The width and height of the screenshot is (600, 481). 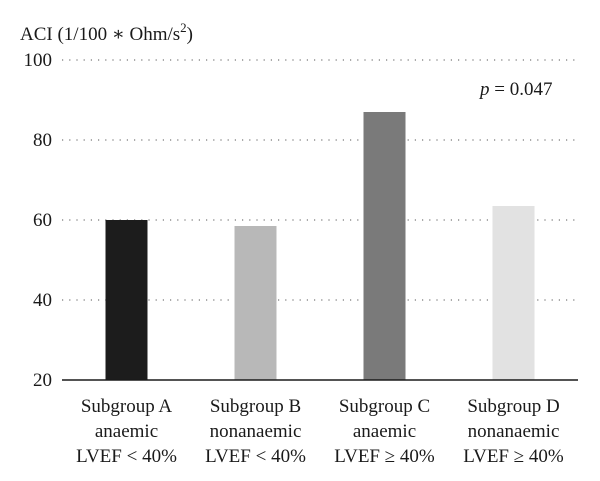 What do you see at coordinates (513, 406) in the screenshot?
I see `category-label-line: Subgroup D` at bounding box center [513, 406].